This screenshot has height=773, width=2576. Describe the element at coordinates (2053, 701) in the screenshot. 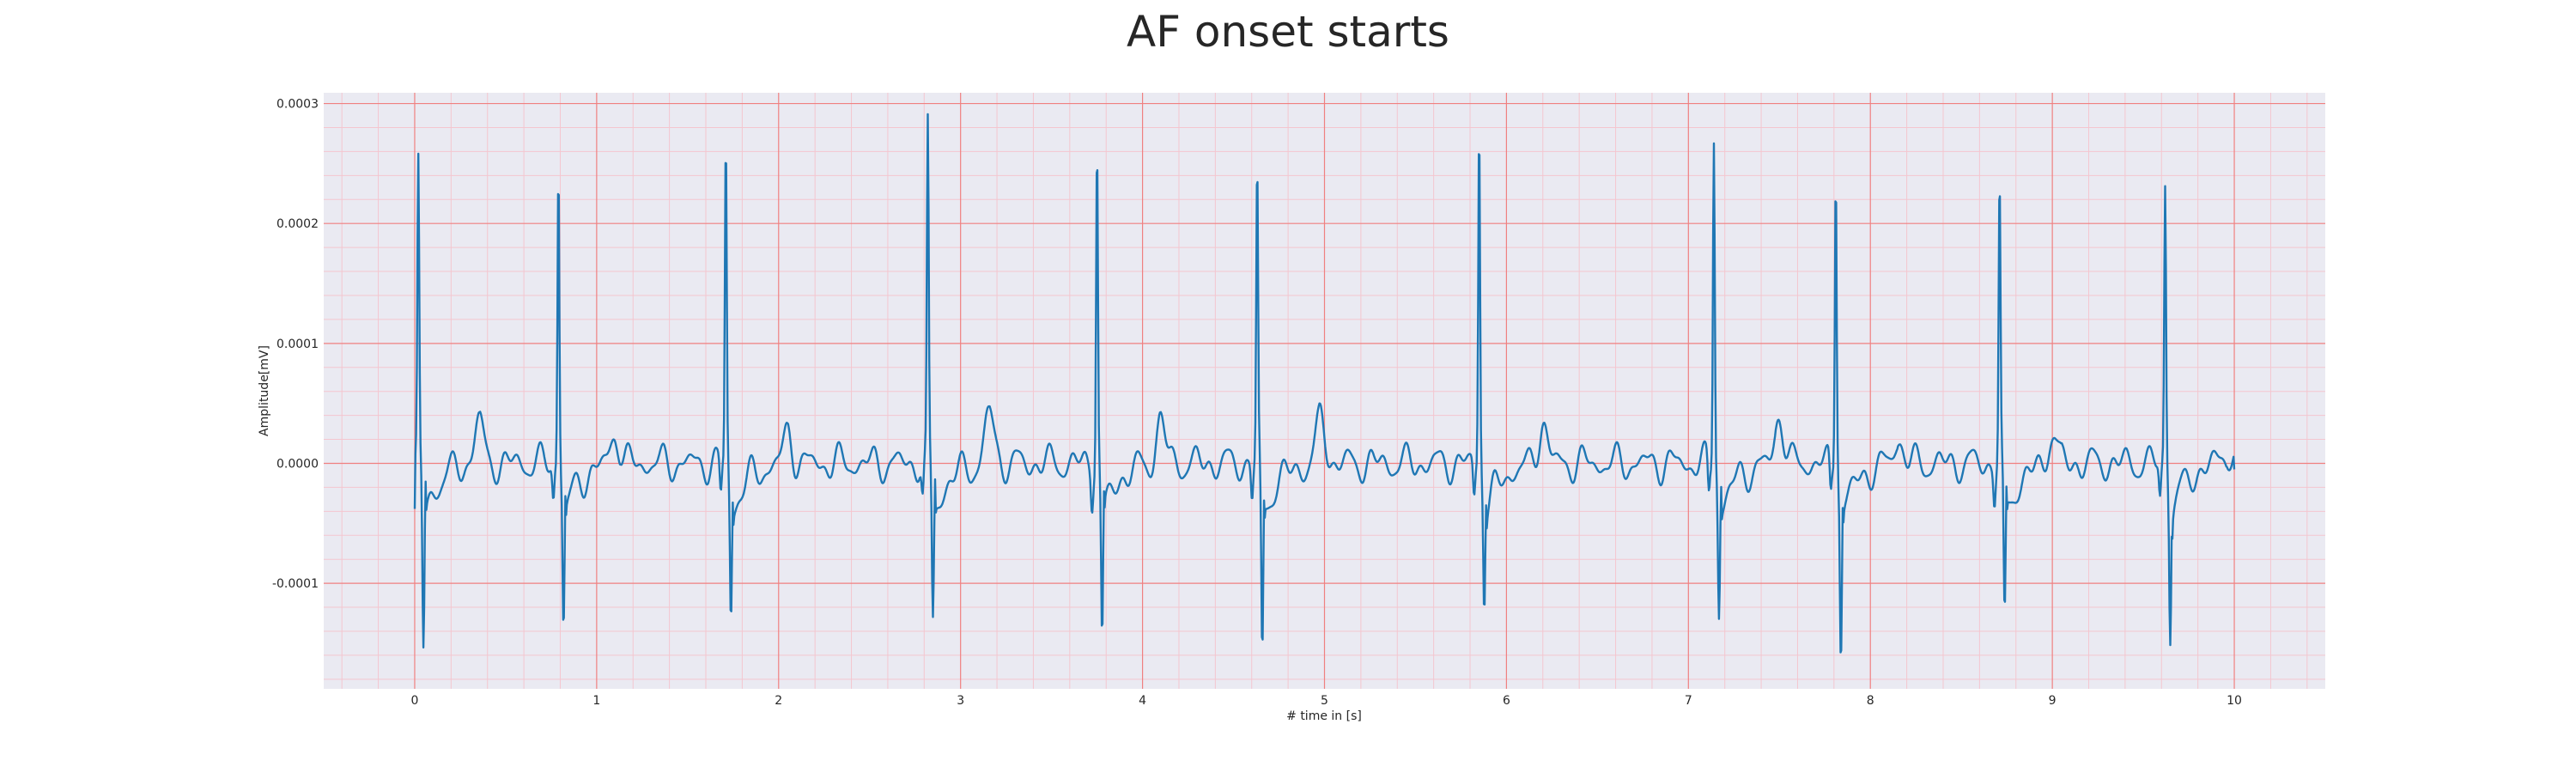

I see `x-tick-label: 9` at that location.